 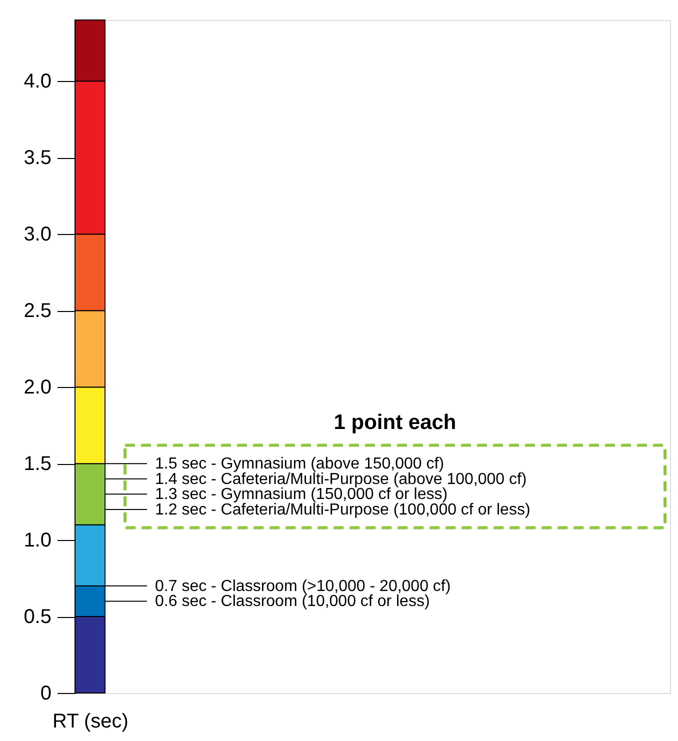 What do you see at coordinates (38, 235) in the screenshot?
I see `y-tick-label: 3.0` at bounding box center [38, 235].